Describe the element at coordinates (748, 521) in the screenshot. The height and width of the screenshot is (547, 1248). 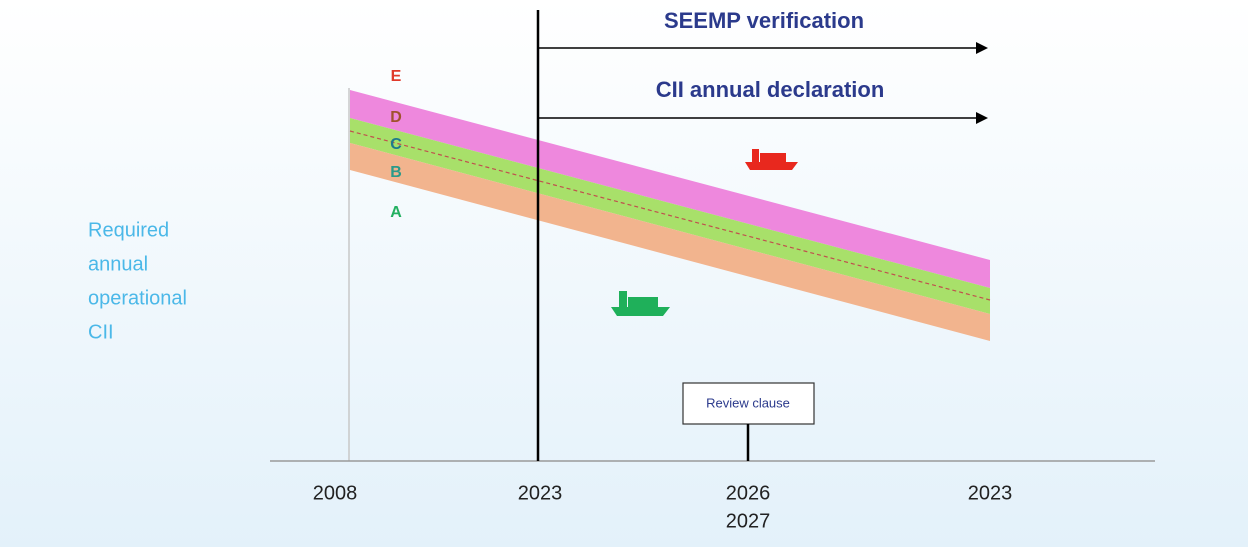
I see `x-label: 2027` at that location.